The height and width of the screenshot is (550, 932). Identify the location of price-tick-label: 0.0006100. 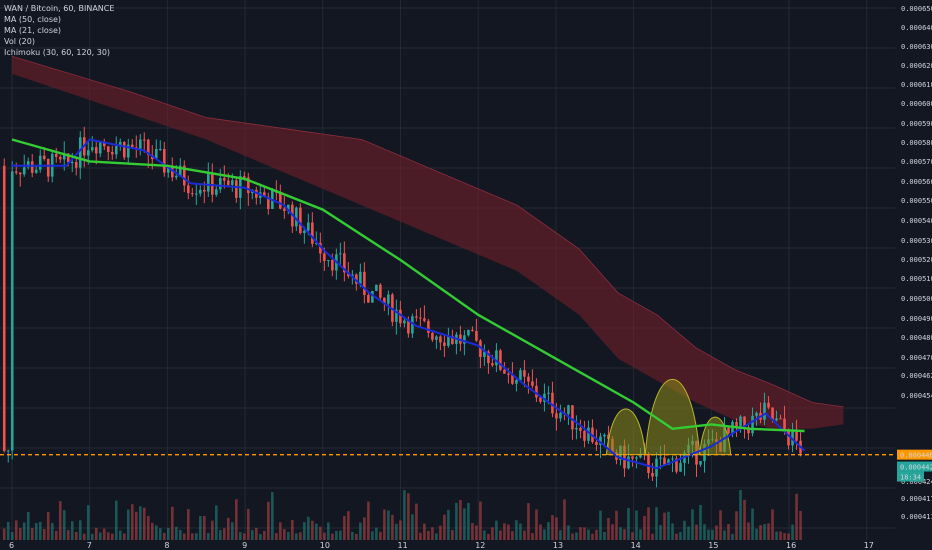
(916, 85).